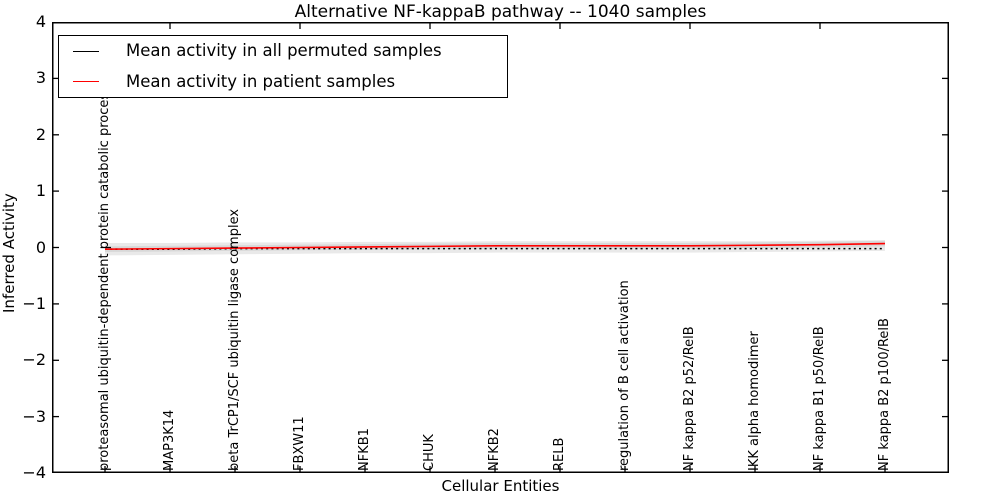 The width and height of the screenshot is (1000, 500). Describe the element at coordinates (689, 398) in the screenshot. I see `x-tick-label: NF kappa B2 p52/RelB` at that location.